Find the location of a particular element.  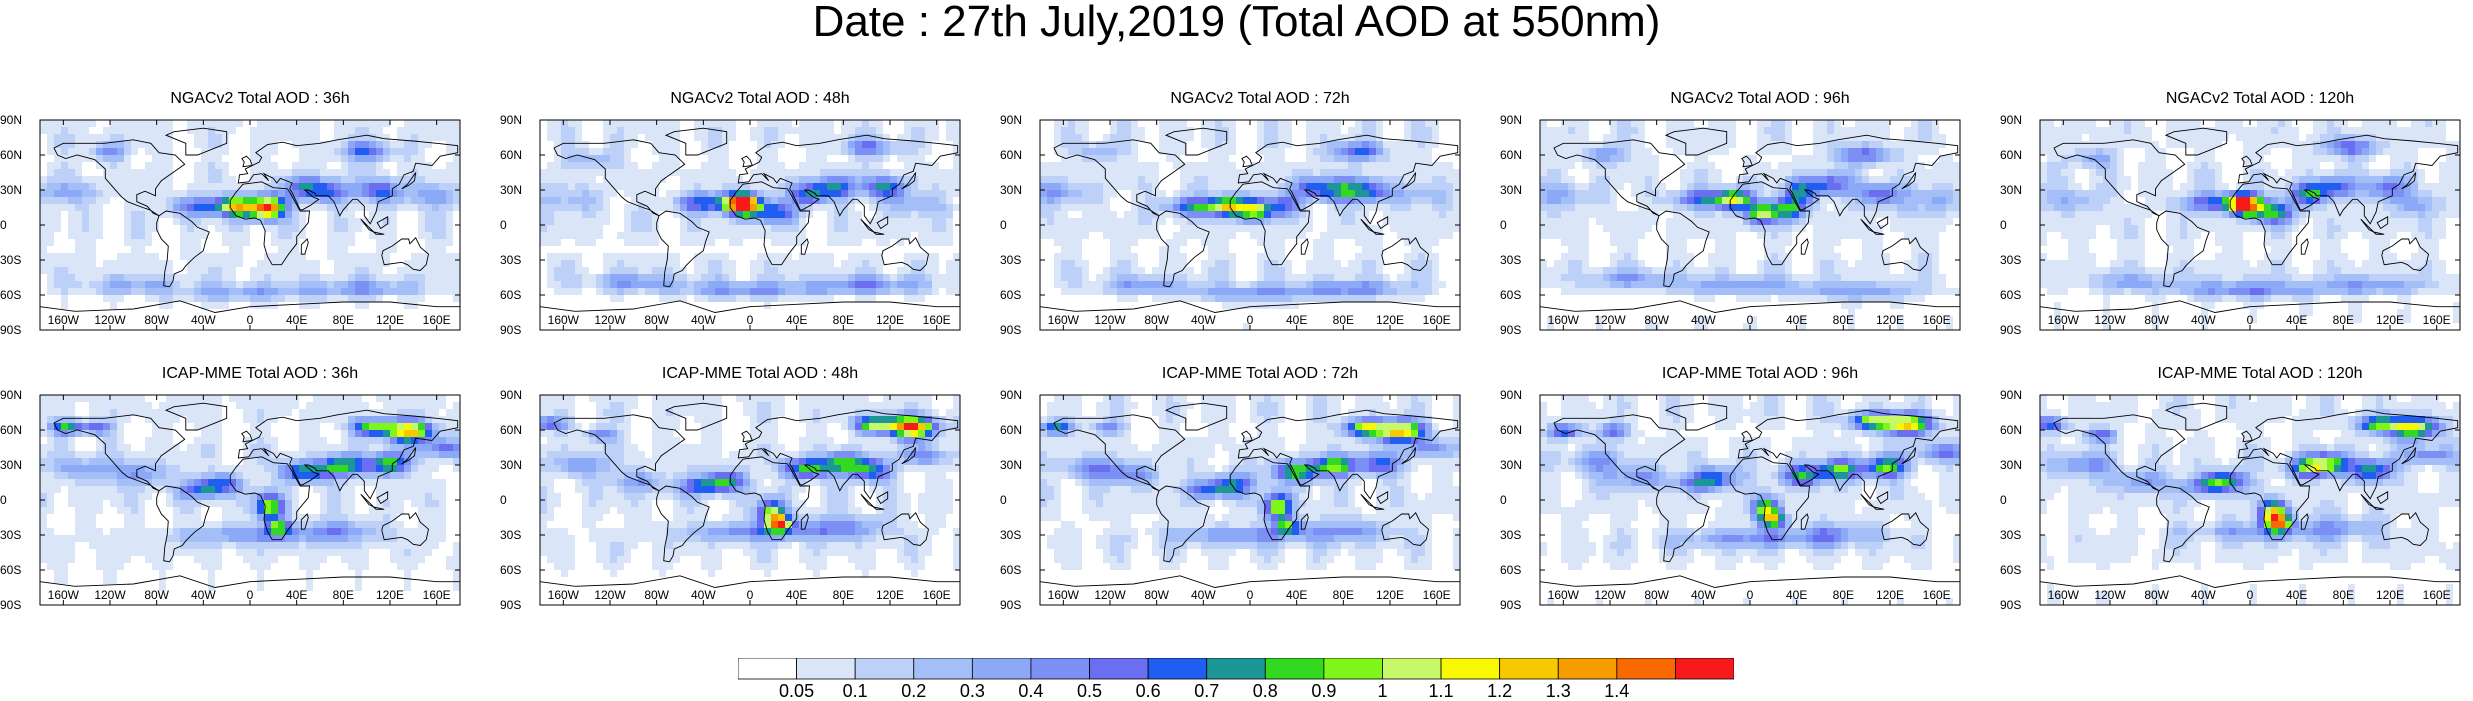

colorbar-label: 1.1 is located at coordinates (1441, 691).